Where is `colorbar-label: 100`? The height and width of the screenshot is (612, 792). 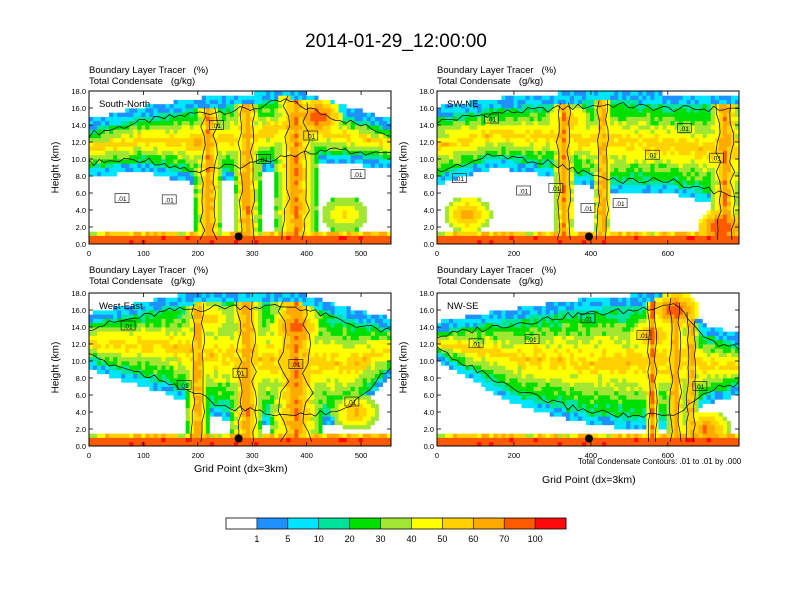
colorbar-label: 100 is located at coordinates (535, 539).